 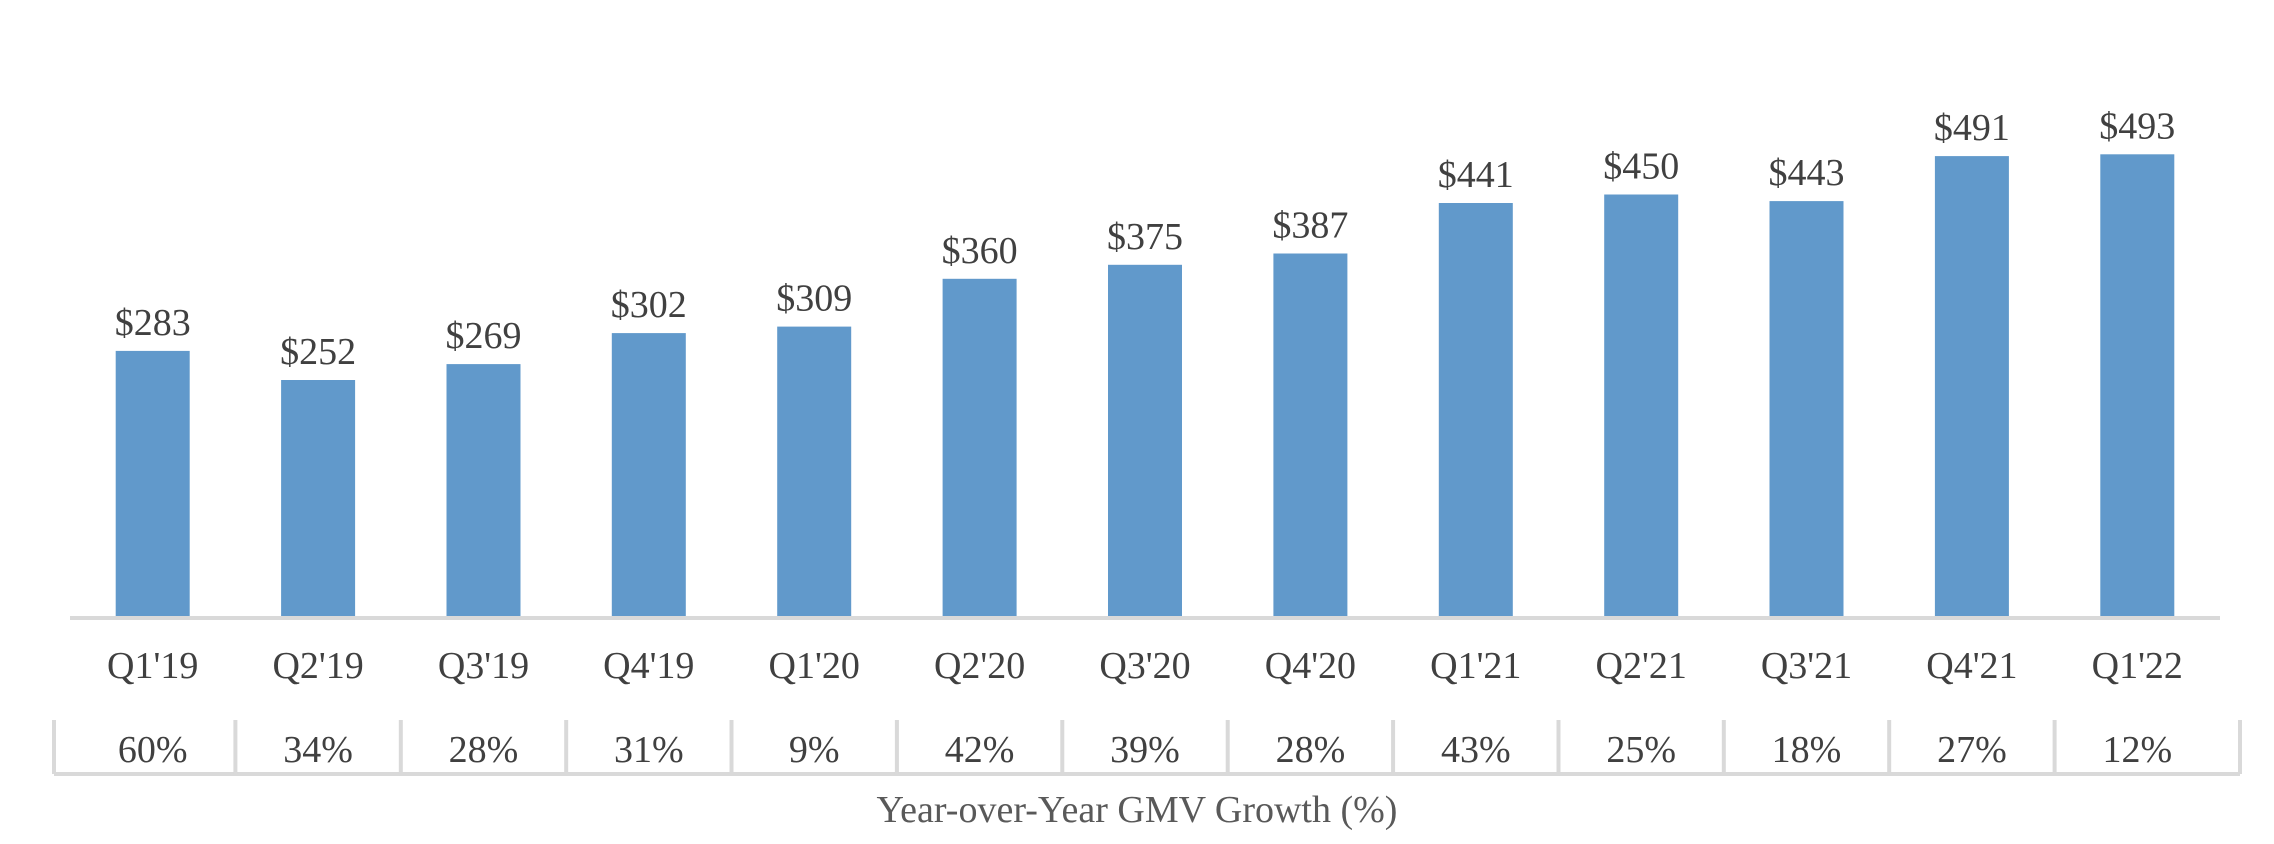 What do you see at coordinates (1971, 386) in the screenshot?
I see `bar-Q4'21` at bounding box center [1971, 386].